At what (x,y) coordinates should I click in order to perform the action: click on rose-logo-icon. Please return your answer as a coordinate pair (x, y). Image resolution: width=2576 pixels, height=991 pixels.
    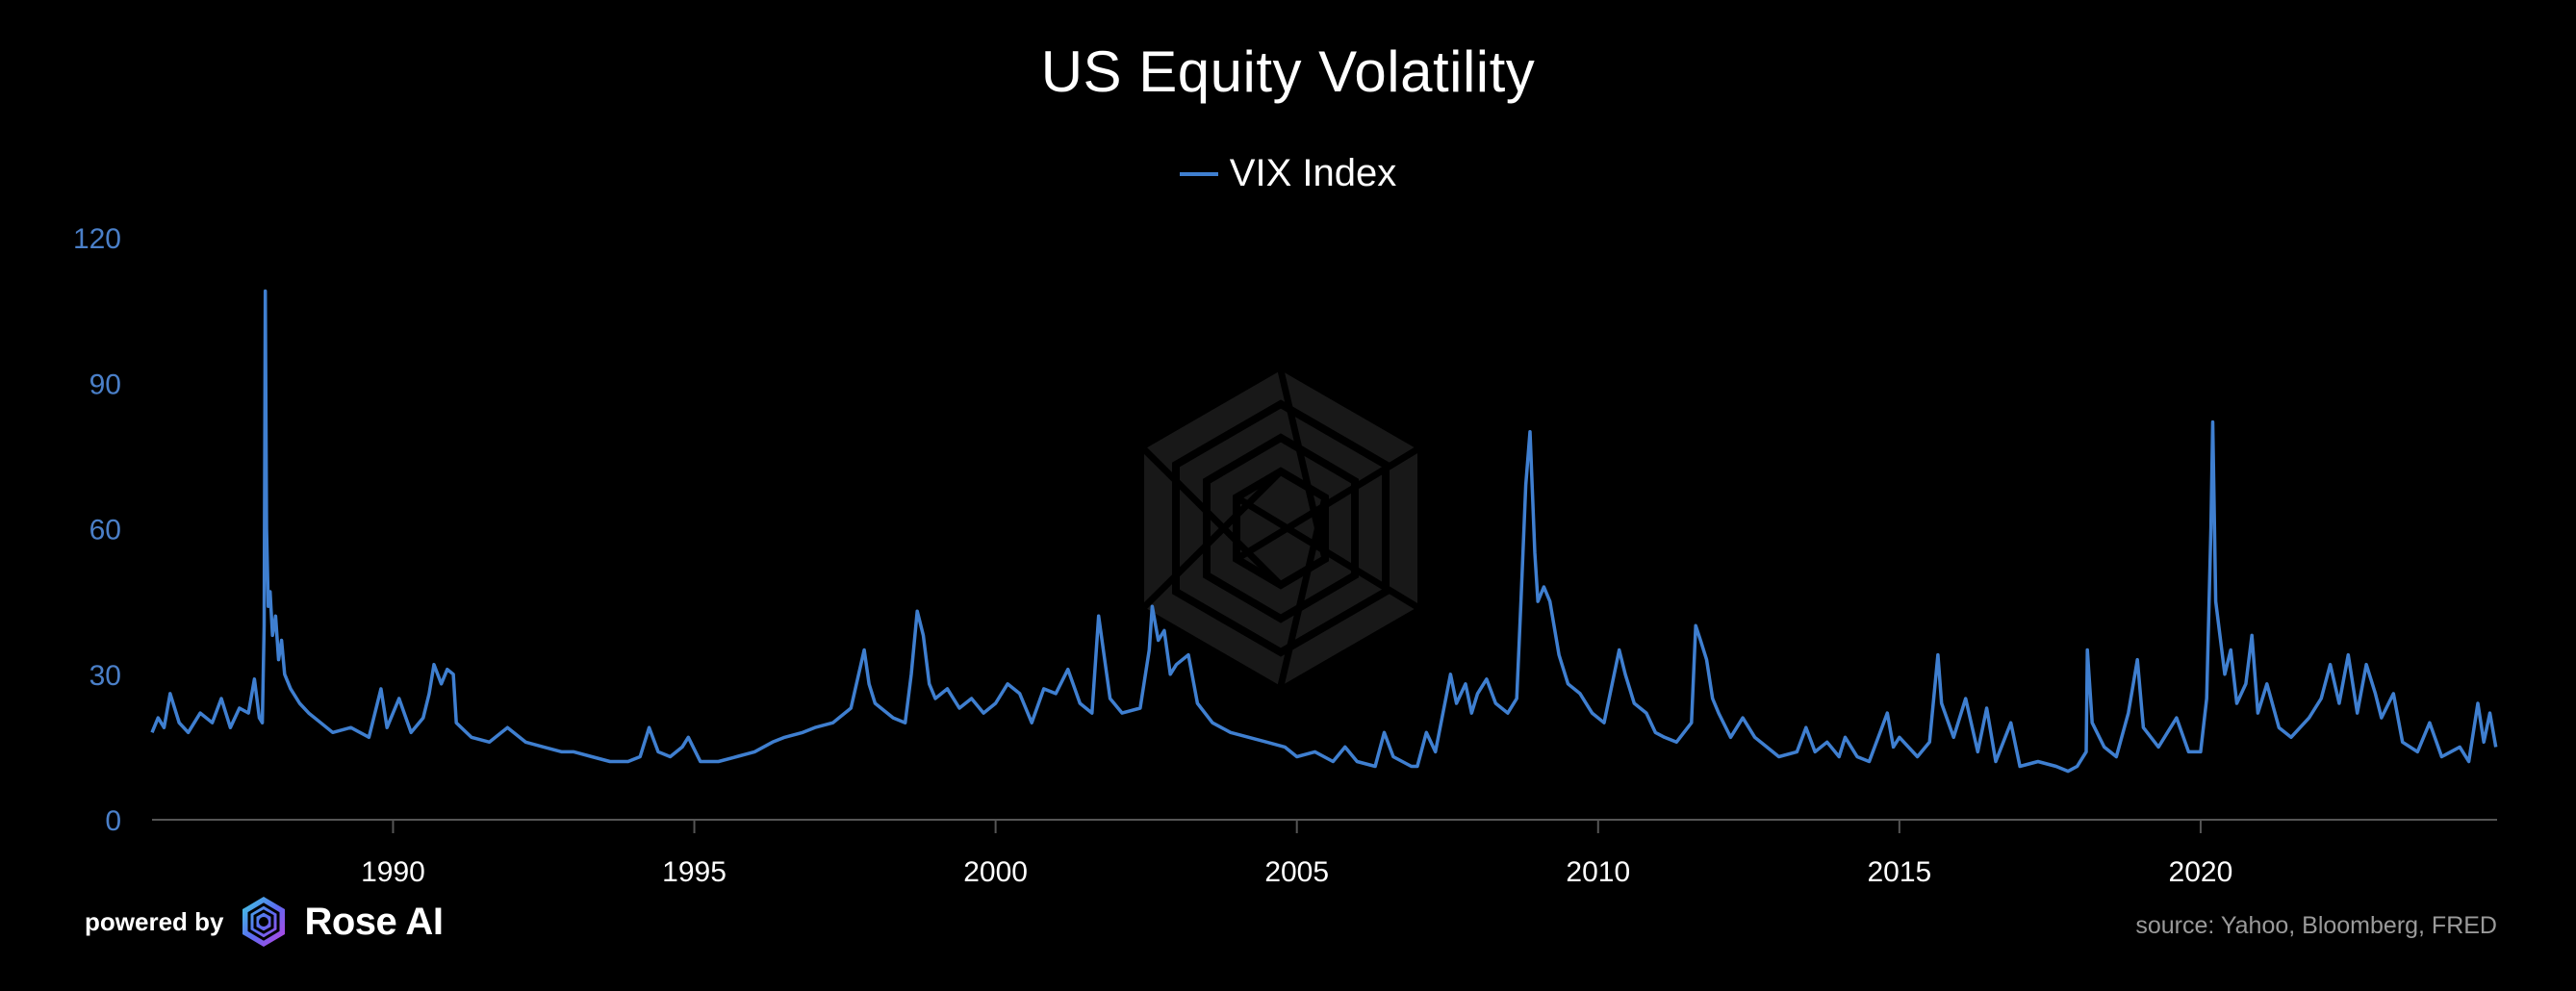
    Looking at the image, I should click on (264, 922).